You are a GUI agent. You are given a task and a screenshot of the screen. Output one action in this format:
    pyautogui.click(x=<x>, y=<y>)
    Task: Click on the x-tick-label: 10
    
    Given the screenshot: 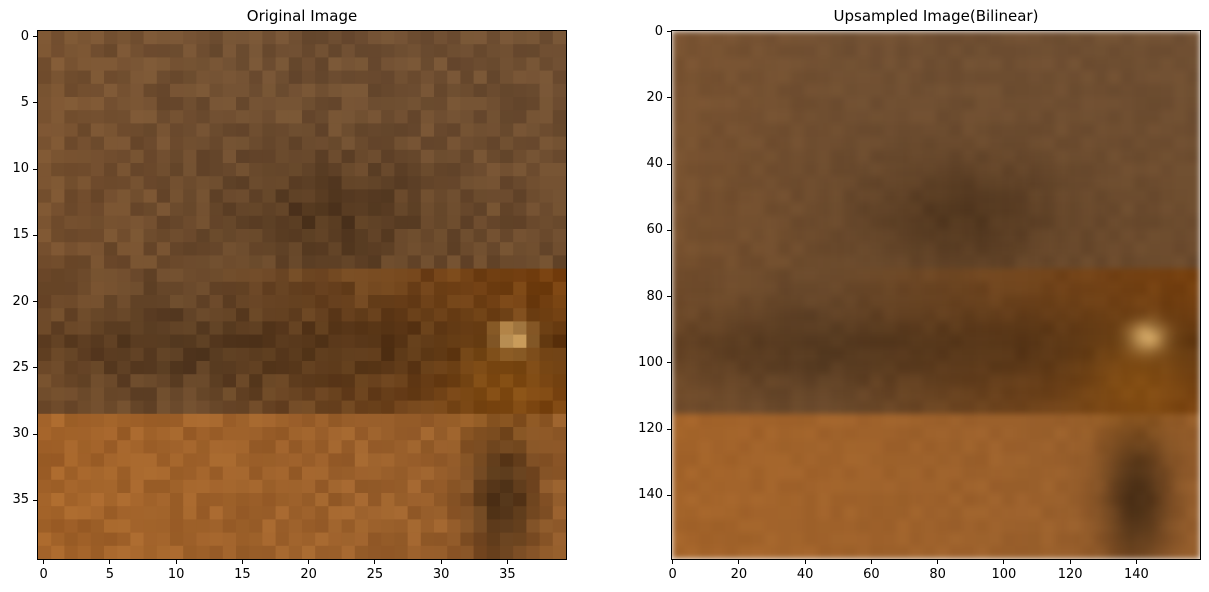 What is the action you would take?
    pyautogui.click(x=176, y=574)
    